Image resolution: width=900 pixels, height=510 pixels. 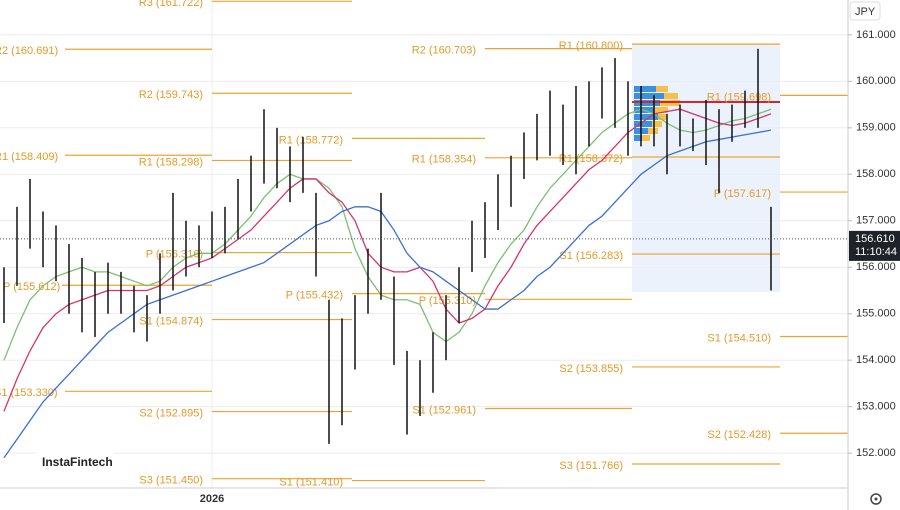 What do you see at coordinates (876, 314) in the screenshot?
I see `y-tick-label: 155.000` at bounding box center [876, 314].